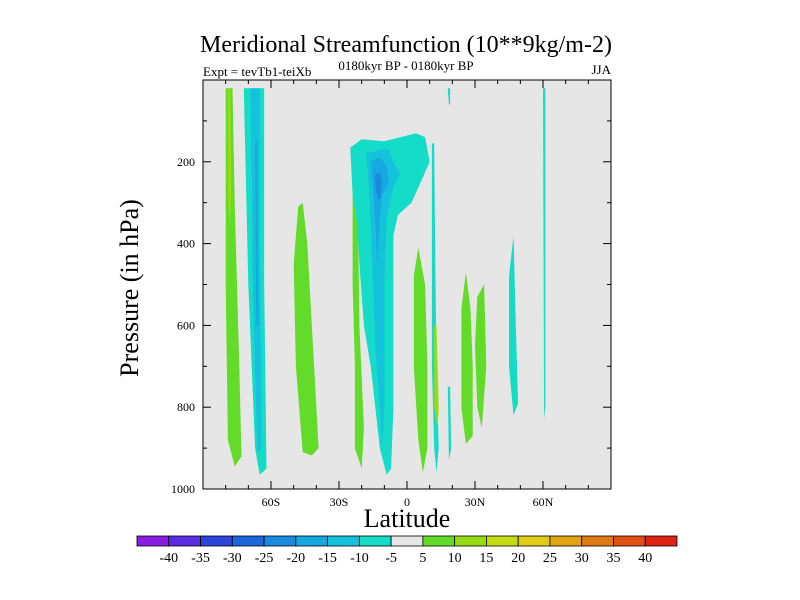  I want to click on y-axis-label: Pressure (in hPa), so click(129, 288).